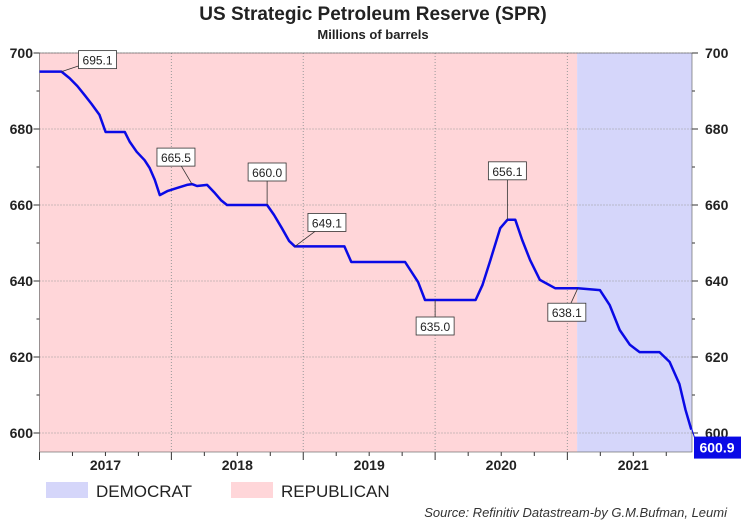 The image size is (747, 526). I want to click on annotation-label: 638.1, so click(567, 313).